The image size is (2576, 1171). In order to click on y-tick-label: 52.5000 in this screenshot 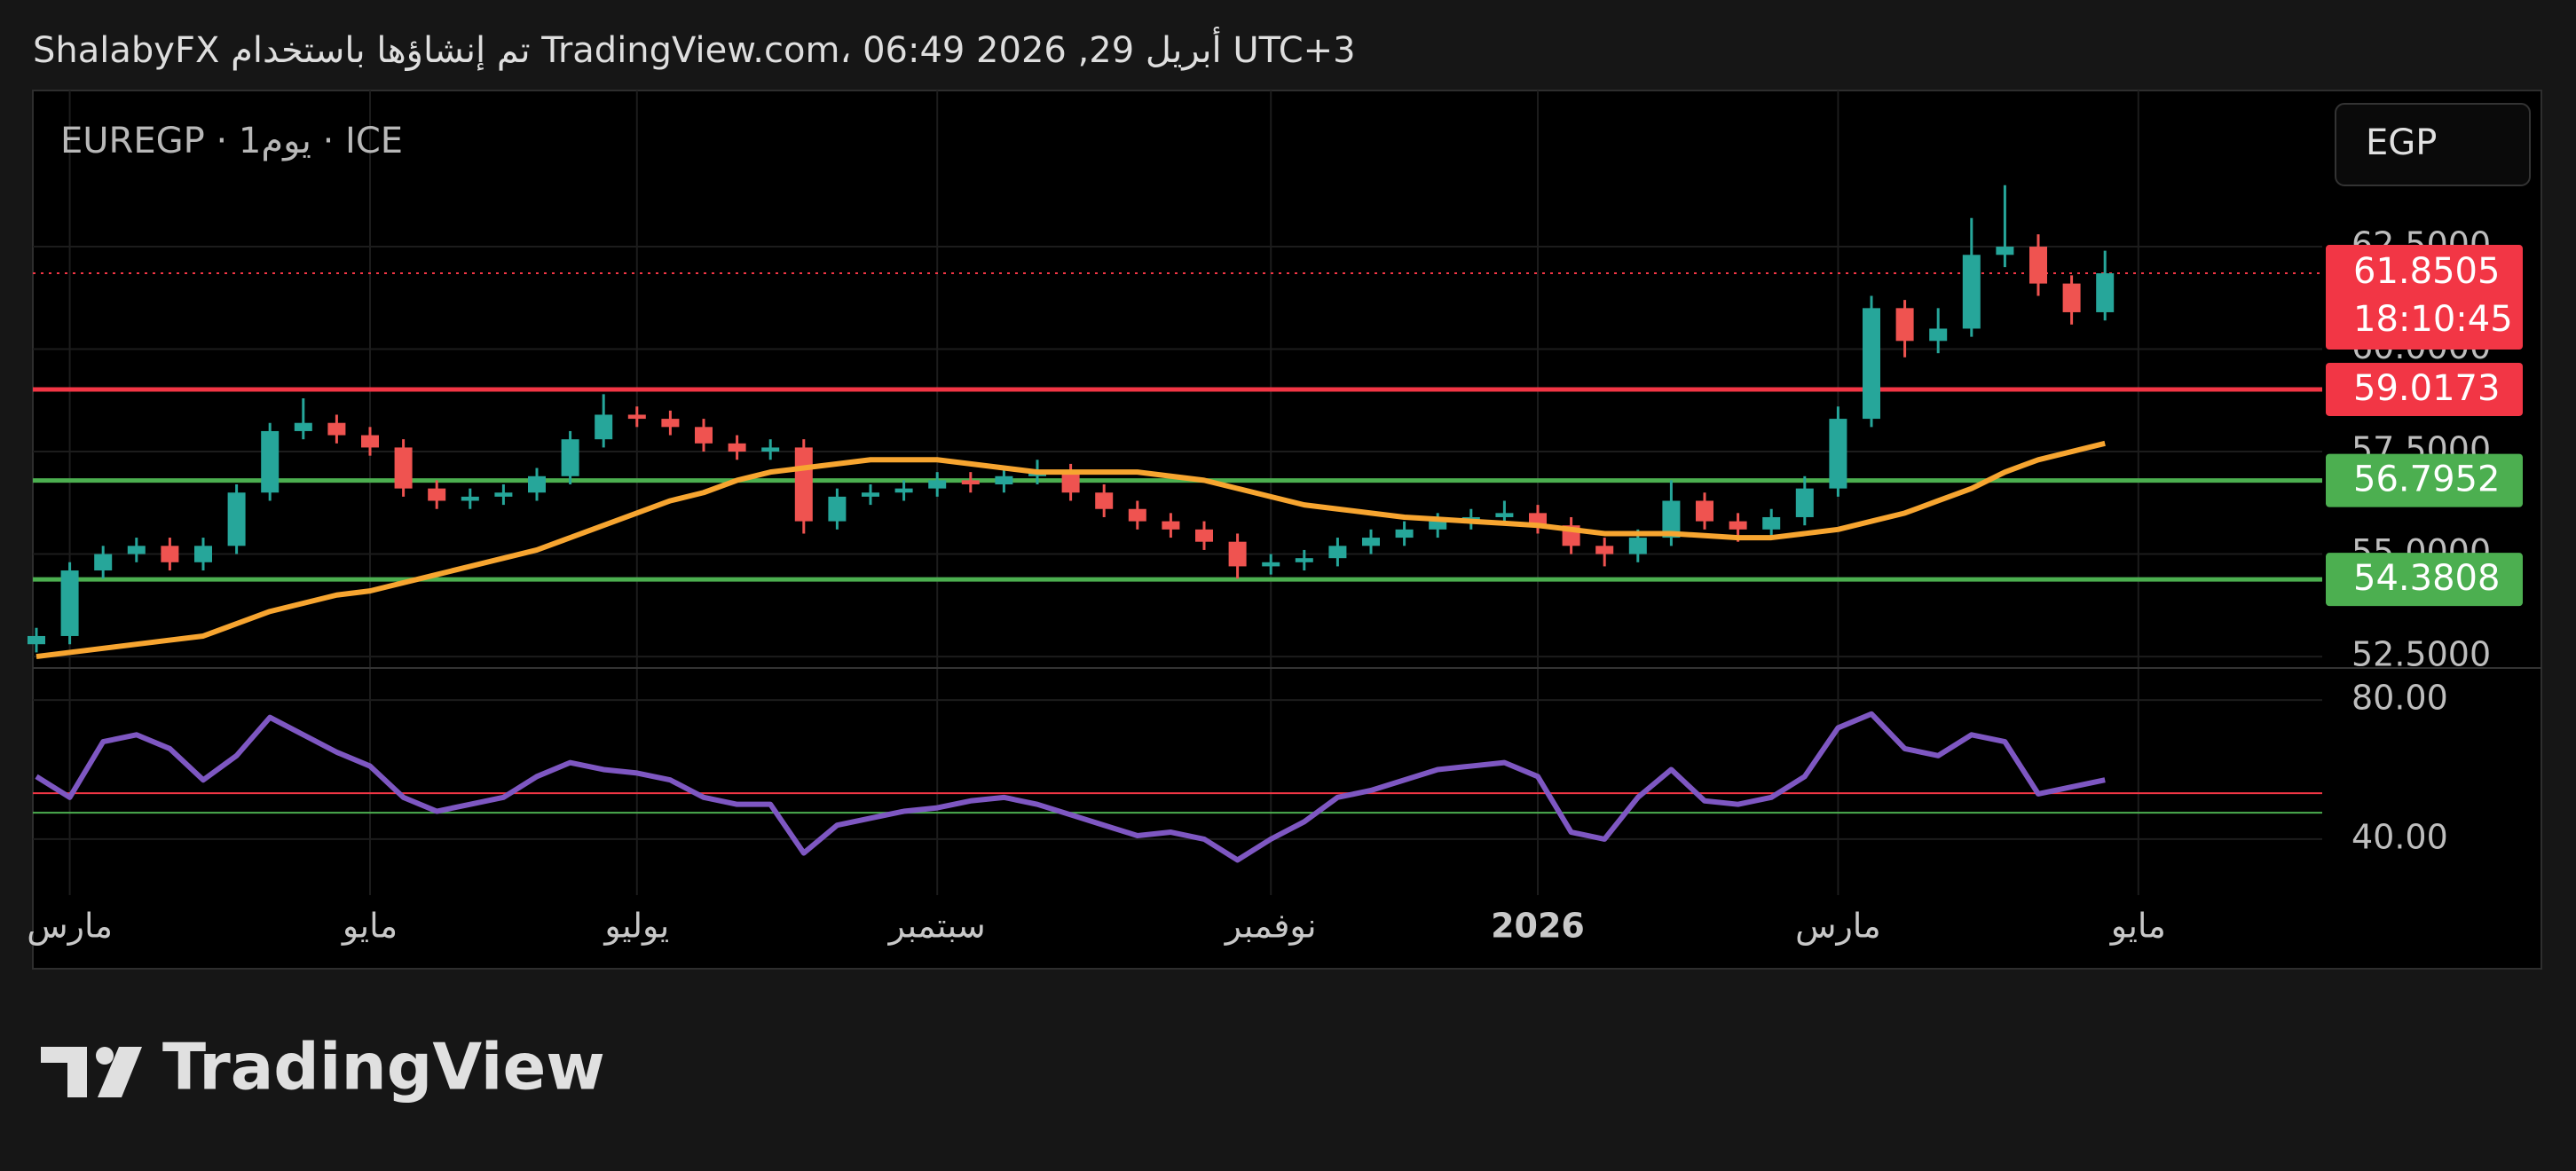, I will do `click(2421, 654)`.